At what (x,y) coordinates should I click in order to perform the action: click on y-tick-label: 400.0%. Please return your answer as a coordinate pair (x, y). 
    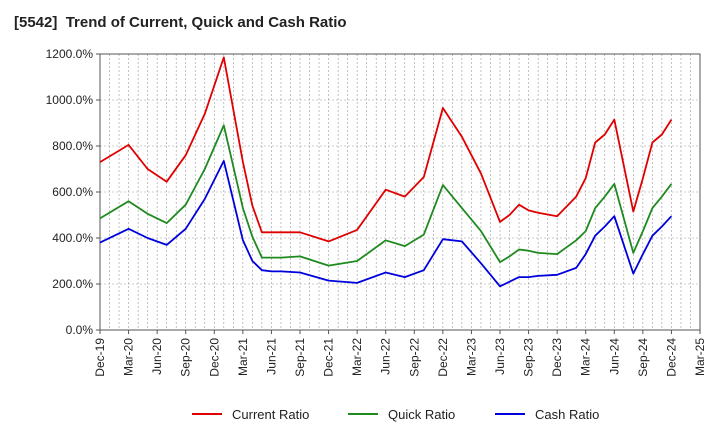
    Looking at the image, I should click on (72, 238).